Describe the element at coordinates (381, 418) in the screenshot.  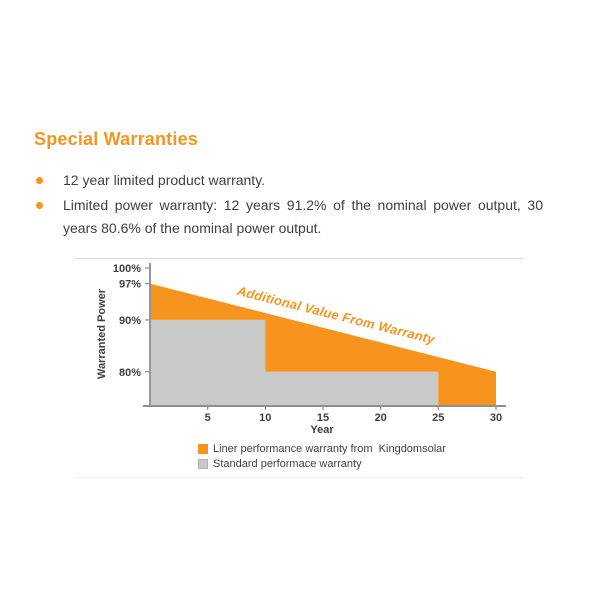
I see `x-tick-label: 20` at that location.